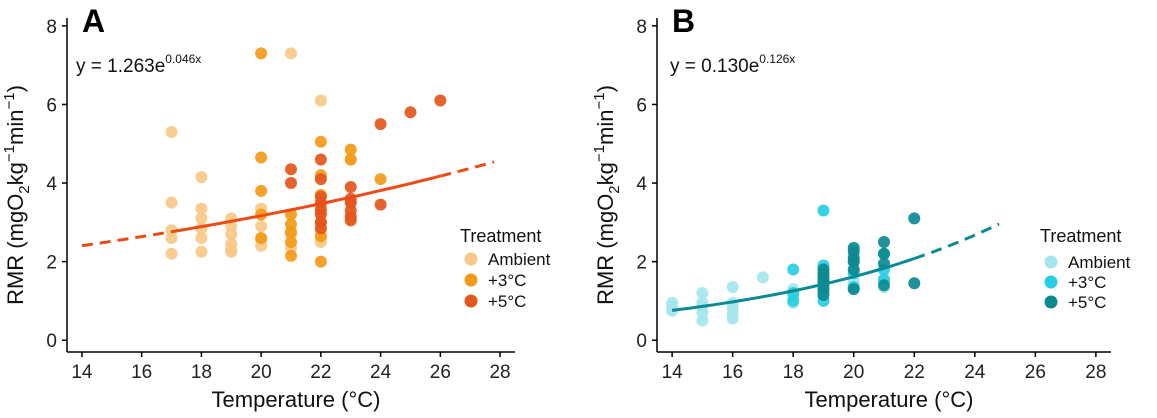 Image resolution: width=1157 pixels, height=418 pixels. What do you see at coordinates (778, 299) in the screenshot?
I see `series-ambient` at bounding box center [778, 299].